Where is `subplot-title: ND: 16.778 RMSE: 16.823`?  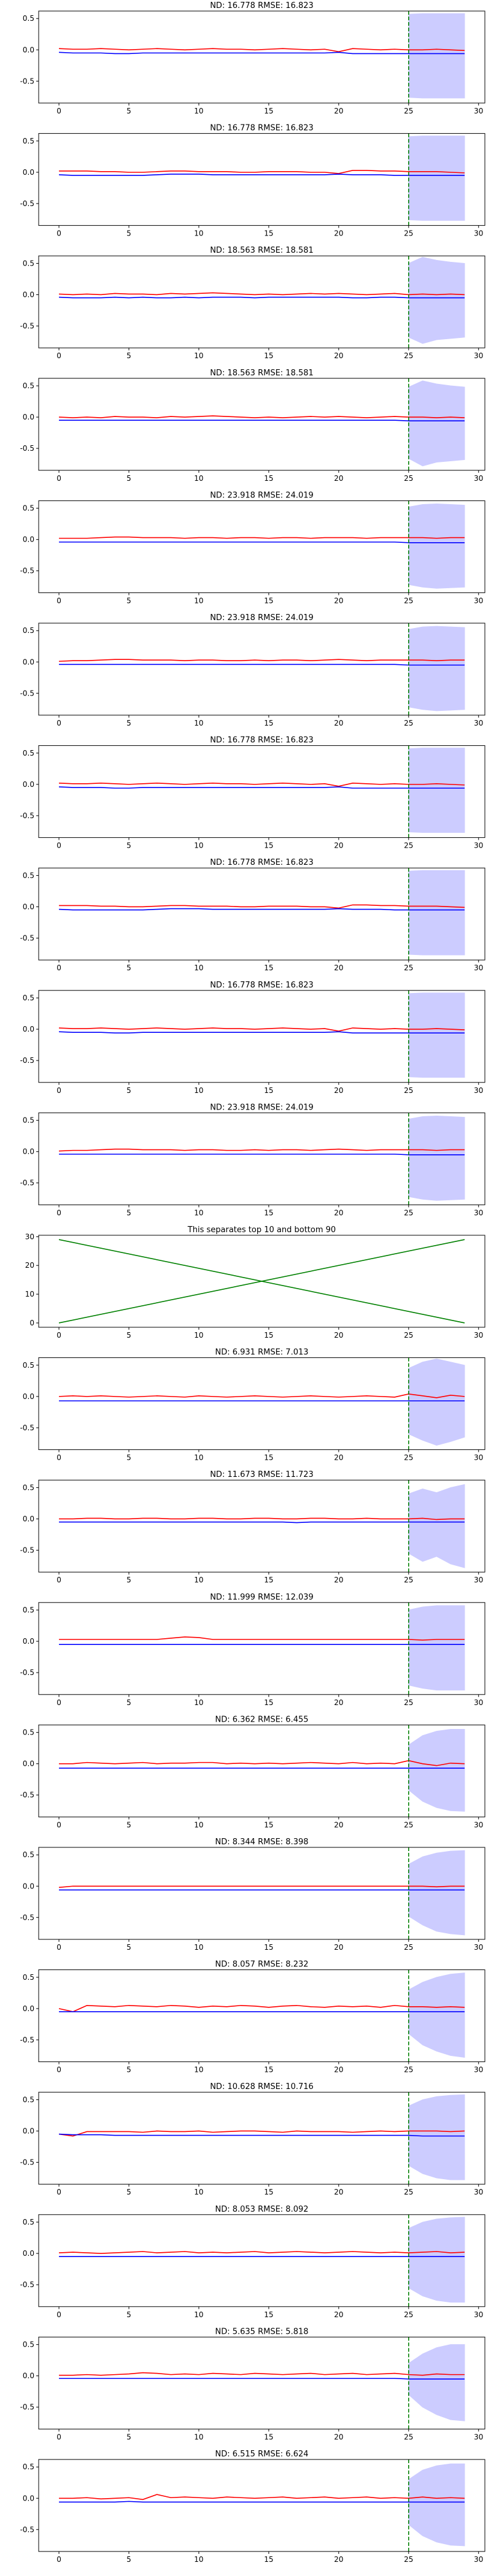 subplot-title: ND: 16.778 RMSE: 16.823 is located at coordinates (262, 740).